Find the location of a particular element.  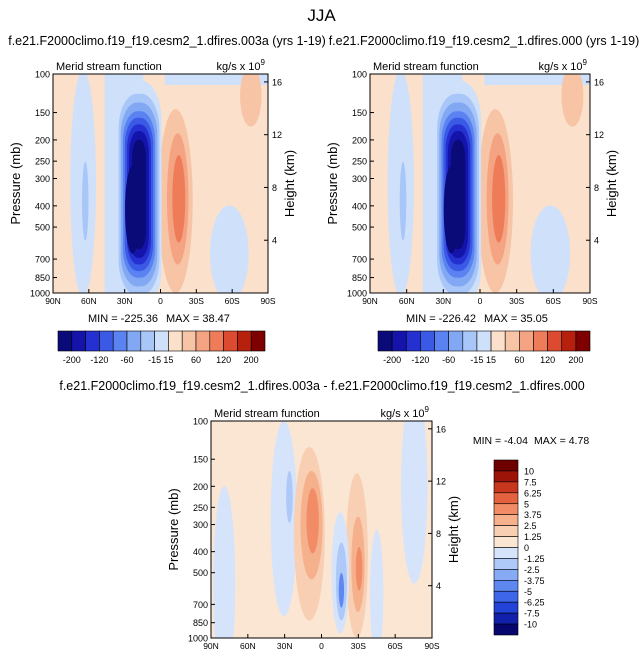

units-label: kg/s x 109 is located at coordinates (405, 412).